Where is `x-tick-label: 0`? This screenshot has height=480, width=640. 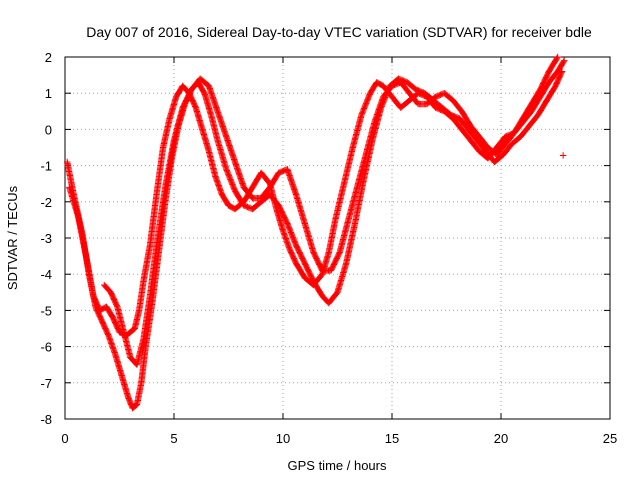
x-tick-label: 0 is located at coordinates (64, 438).